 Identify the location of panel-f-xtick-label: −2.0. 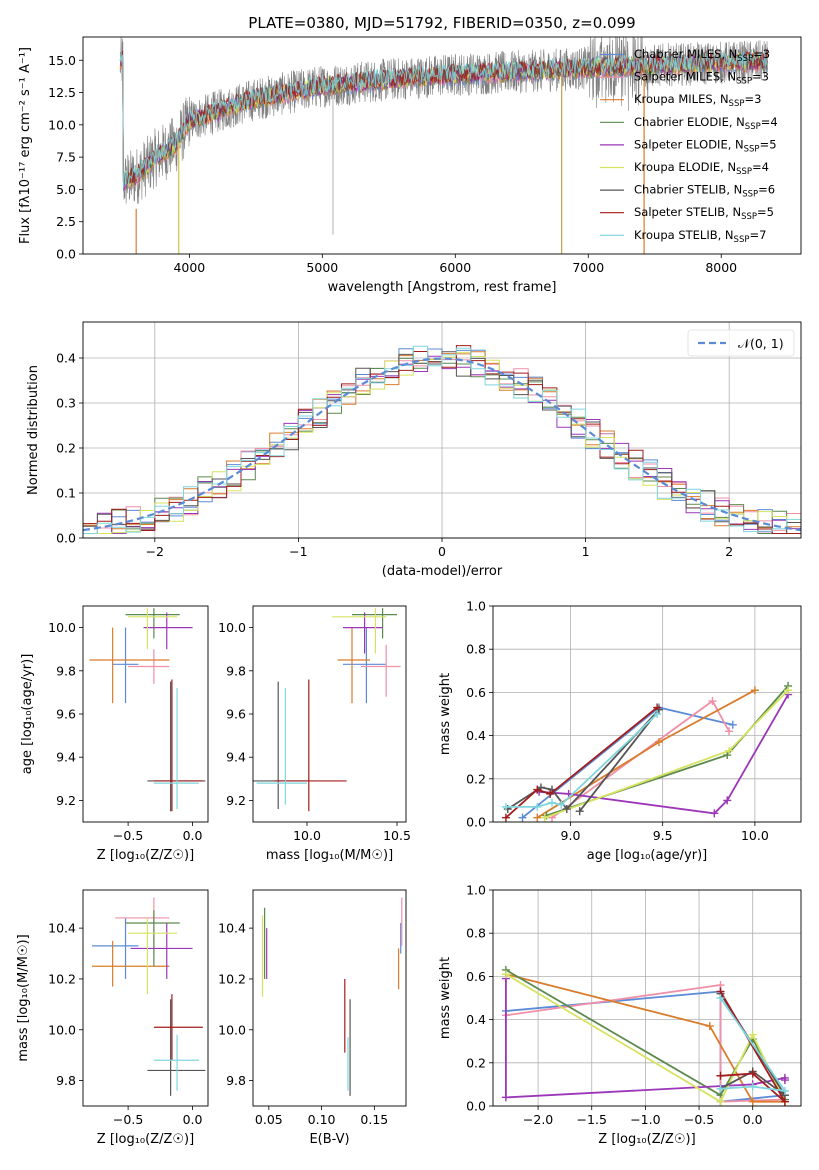
(538, 1119).